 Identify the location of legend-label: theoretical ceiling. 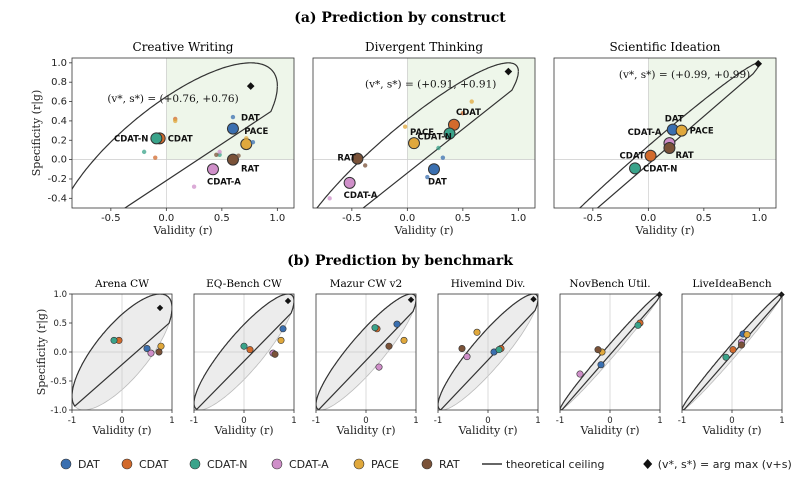
(555, 464).